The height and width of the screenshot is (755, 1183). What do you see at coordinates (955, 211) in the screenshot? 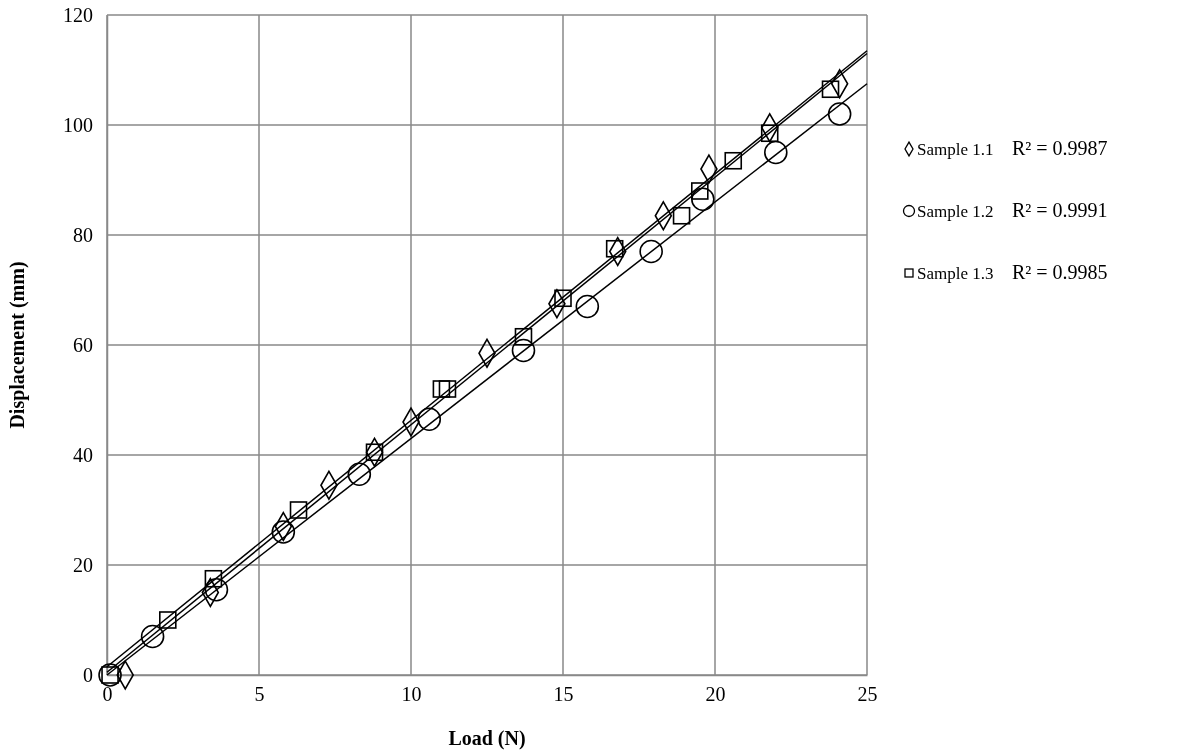
I see `legend-label: Sample 1.2` at bounding box center [955, 211].